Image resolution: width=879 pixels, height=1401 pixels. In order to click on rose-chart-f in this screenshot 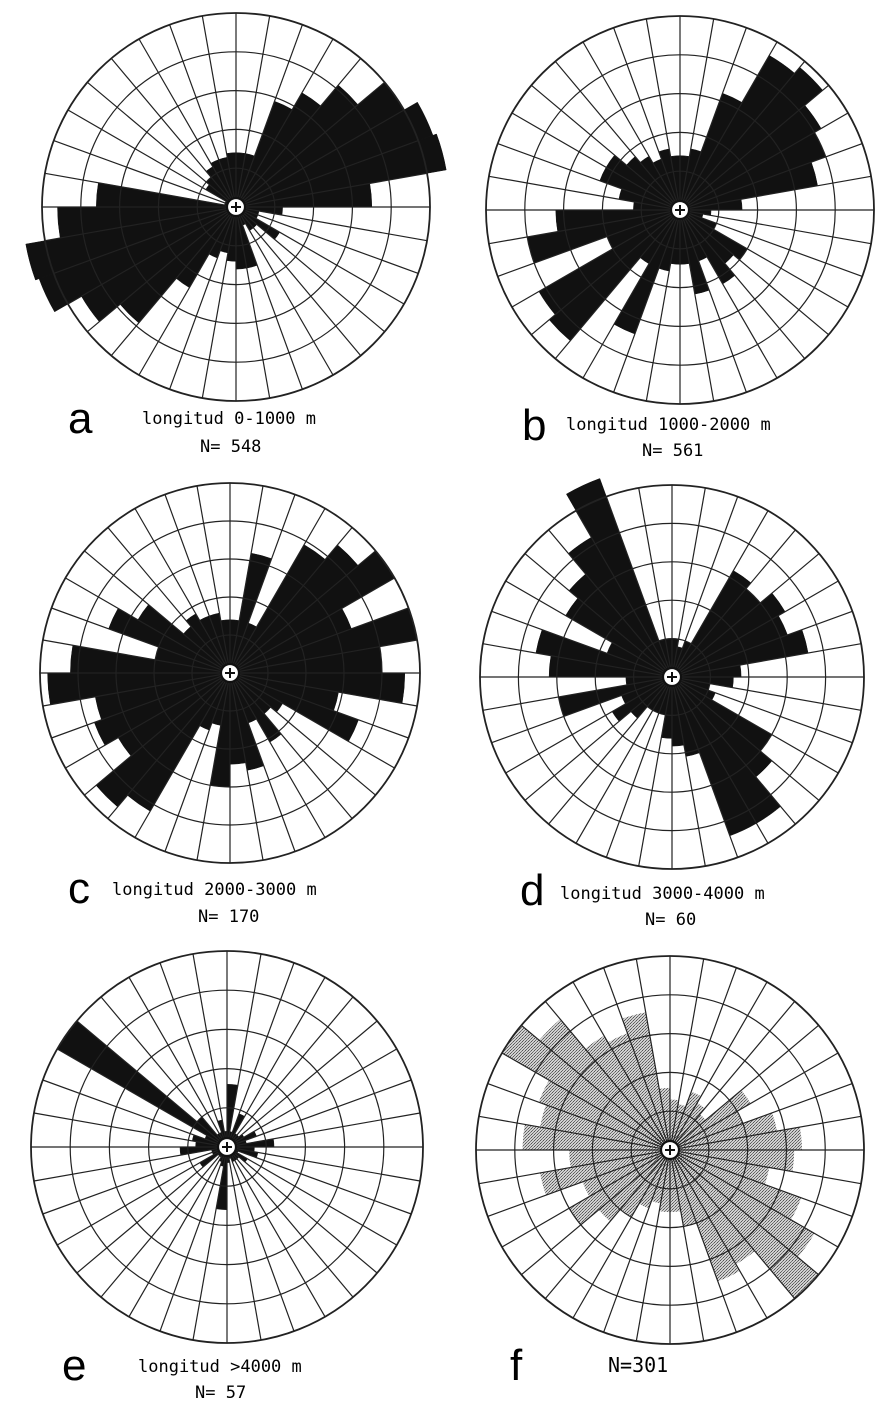, I will do `click(670, 1150)`.